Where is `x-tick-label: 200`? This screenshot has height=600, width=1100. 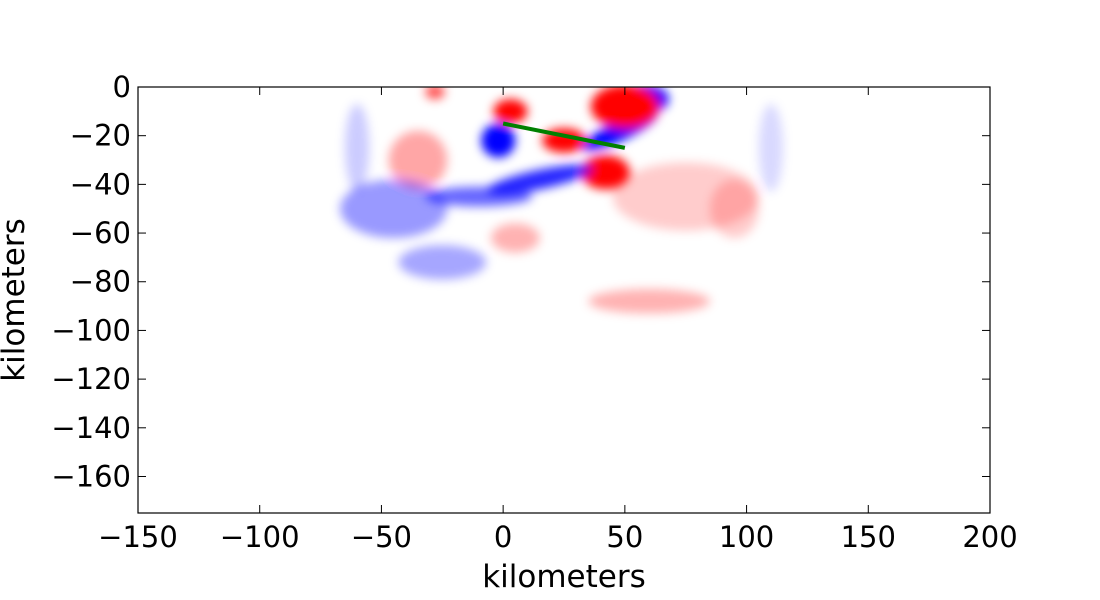 x-tick-label: 200 is located at coordinates (989, 537).